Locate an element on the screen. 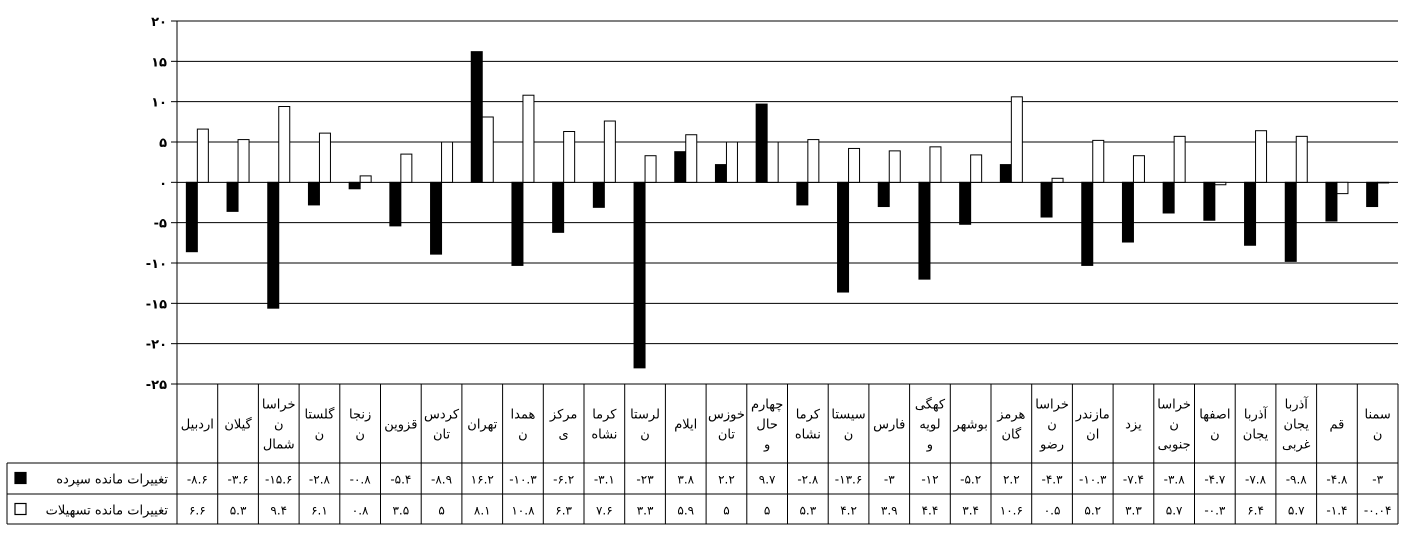  legend-series-name: تغییرات مانده سپرده is located at coordinates (112, 480).